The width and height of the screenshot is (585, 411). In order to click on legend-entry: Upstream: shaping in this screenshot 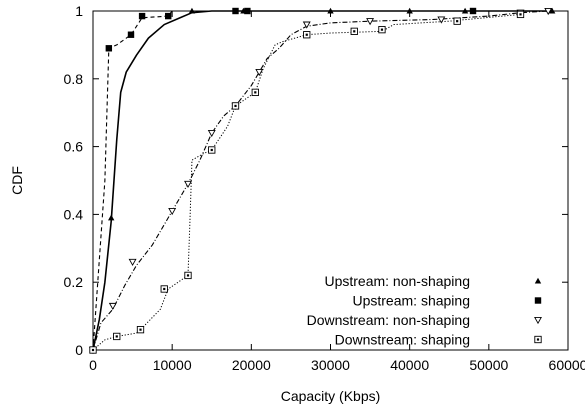, I will do `click(447, 301)`.